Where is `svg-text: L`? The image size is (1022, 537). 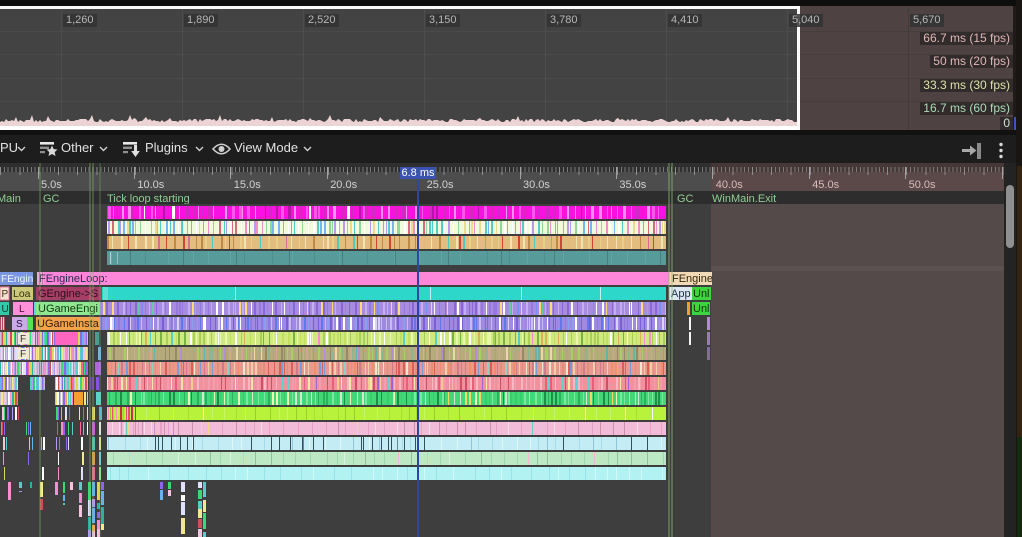
svg-text: L is located at coordinates (22, 309).